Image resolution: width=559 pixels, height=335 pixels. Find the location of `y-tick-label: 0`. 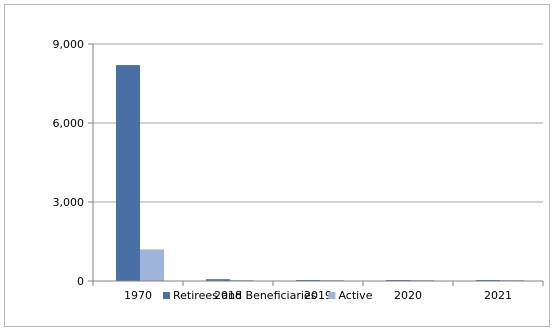

y-tick-label: 0 is located at coordinates (80, 281).